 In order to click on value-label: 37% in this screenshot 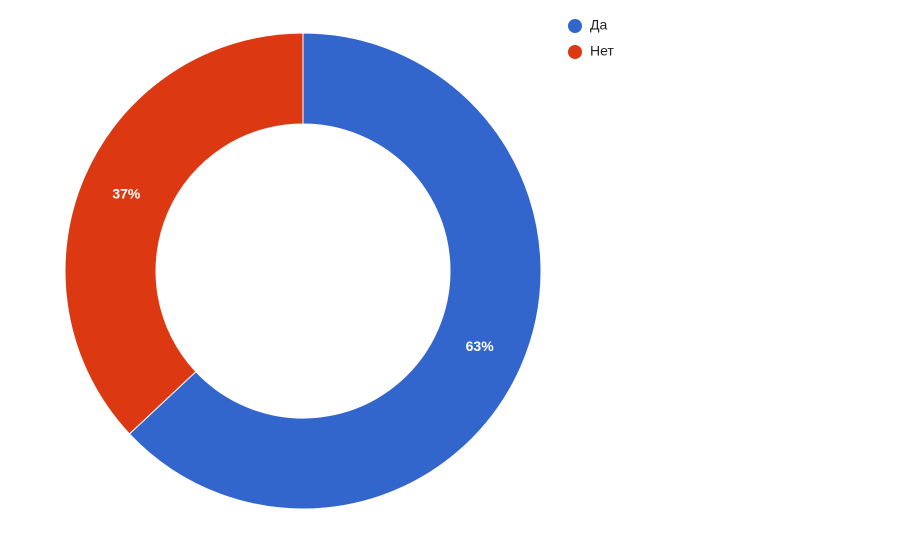, I will do `click(126, 193)`.